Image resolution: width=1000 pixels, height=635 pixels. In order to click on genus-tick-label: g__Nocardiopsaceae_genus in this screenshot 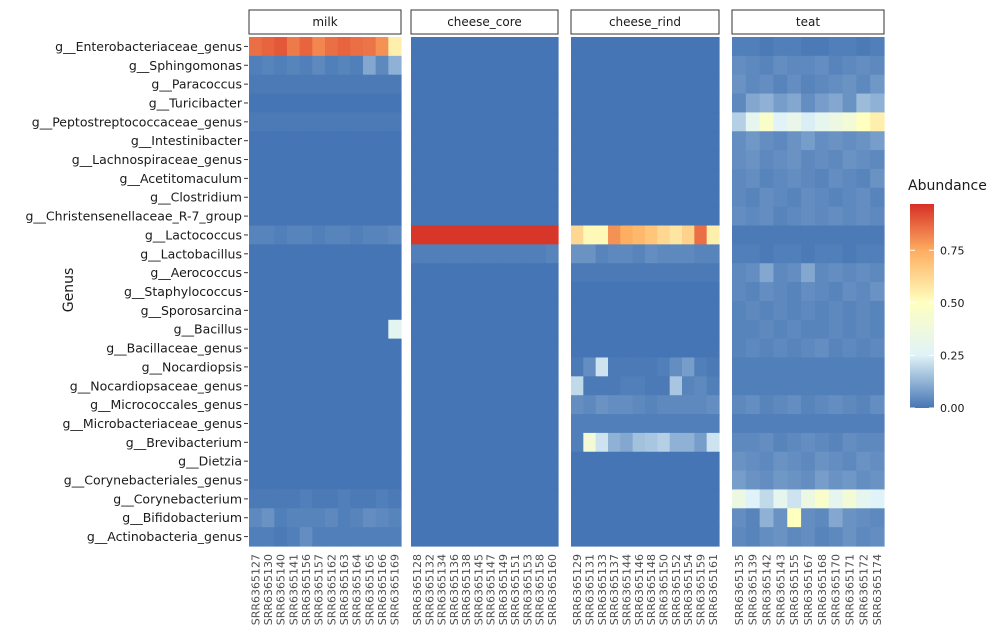, I will do `click(156, 385)`.